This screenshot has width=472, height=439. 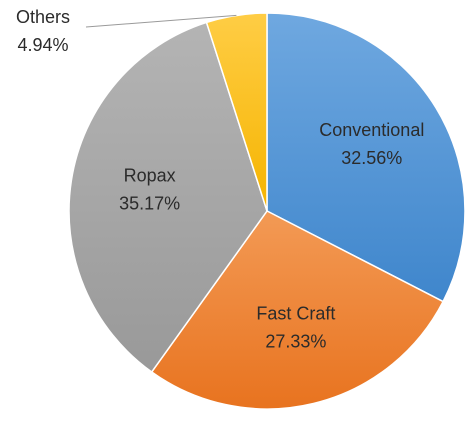 What do you see at coordinates (371, 130) in the screenshot?
I see `slice-label-conventional: Conventional` at bounding box center [371, 130].